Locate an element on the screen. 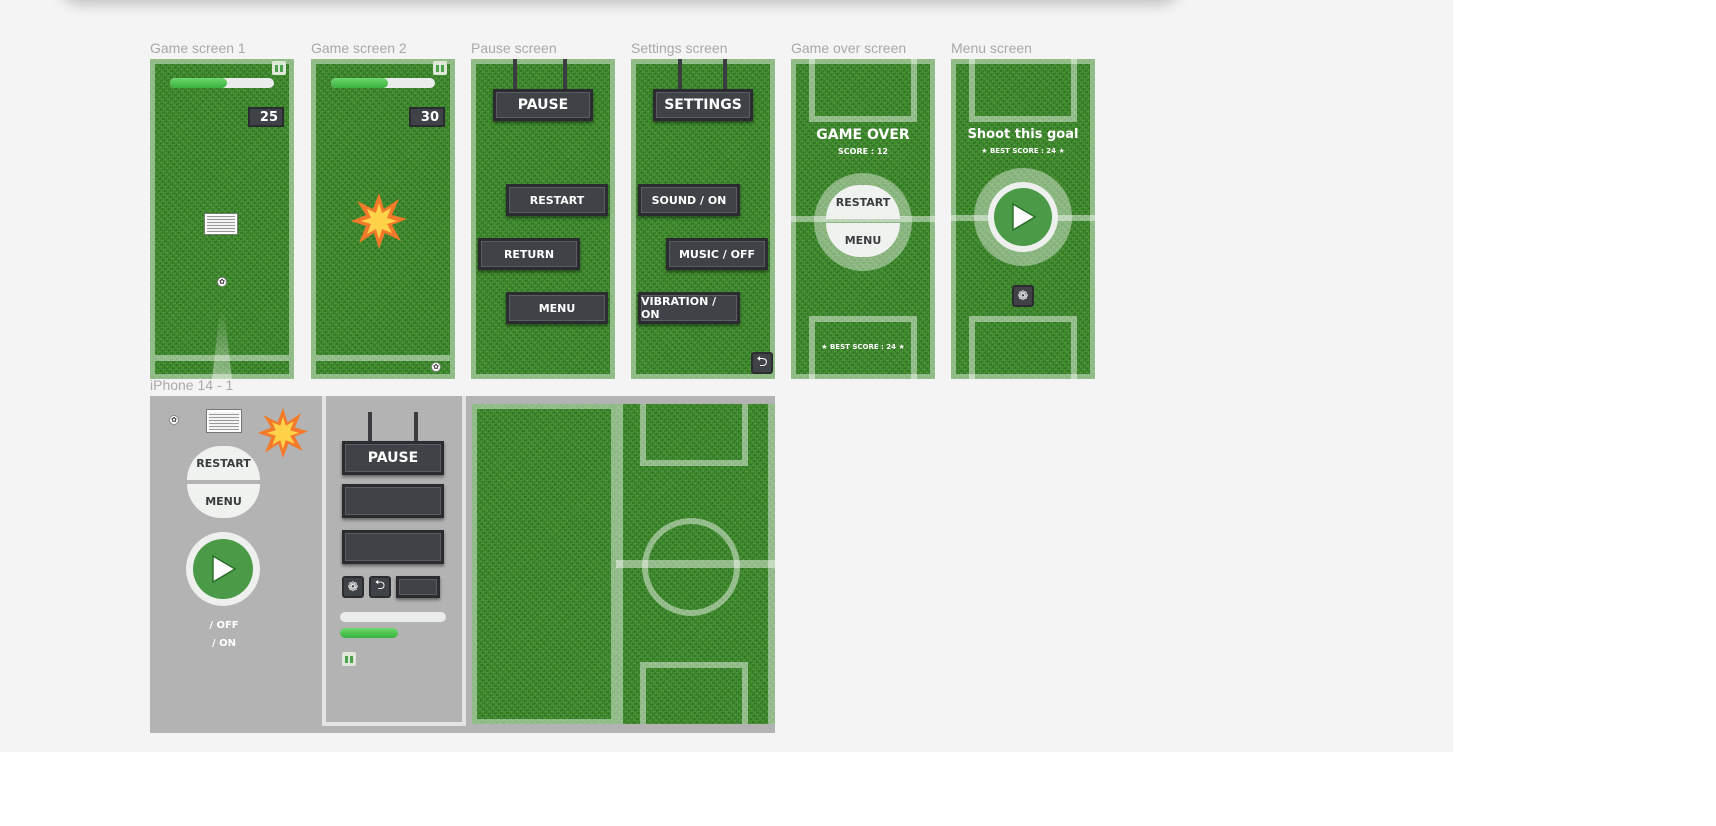  frame-label-game-screen-1: Game screen 1 is located at coordinates (198, 48).